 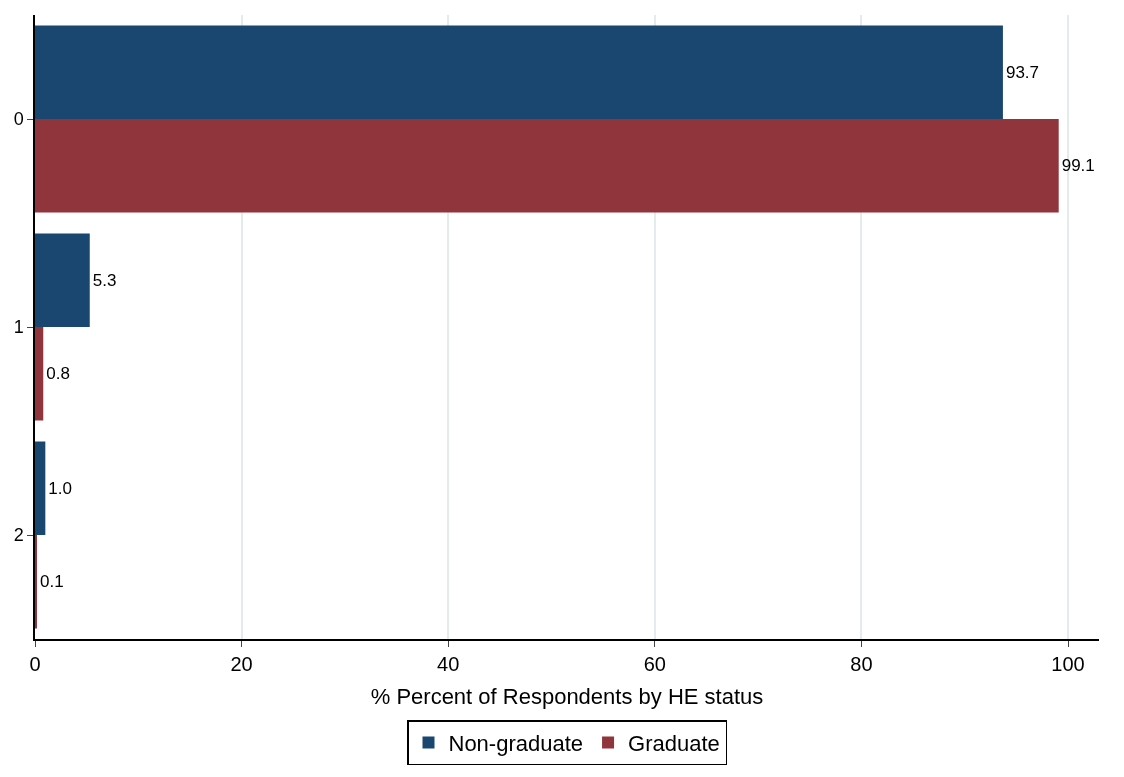 I want to click on x-tick-label: 80, so click(x=861, y=663).